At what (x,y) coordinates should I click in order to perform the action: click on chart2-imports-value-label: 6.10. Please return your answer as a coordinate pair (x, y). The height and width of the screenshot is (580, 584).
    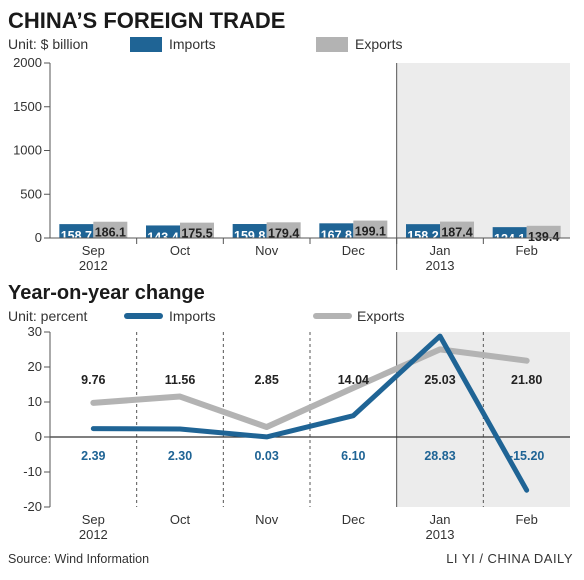
    Looking at the image, I should click on (353, 456).